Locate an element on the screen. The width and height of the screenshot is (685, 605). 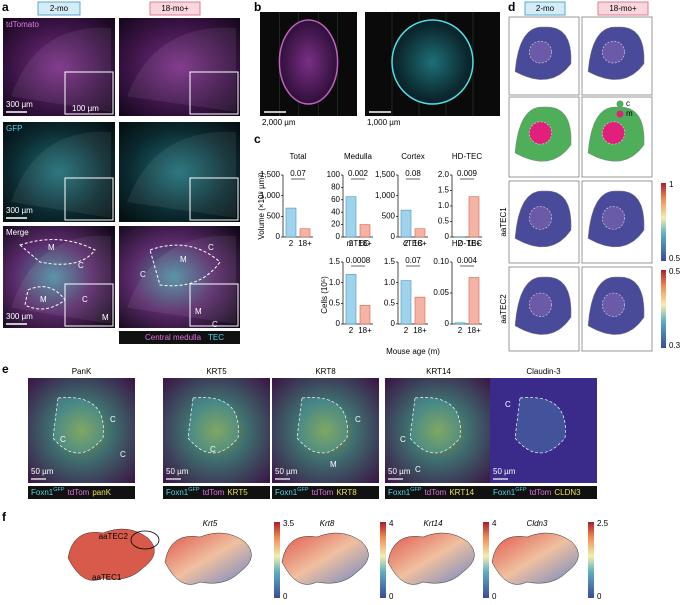
image-title: KRT14 is located at coordinates (438, 371).